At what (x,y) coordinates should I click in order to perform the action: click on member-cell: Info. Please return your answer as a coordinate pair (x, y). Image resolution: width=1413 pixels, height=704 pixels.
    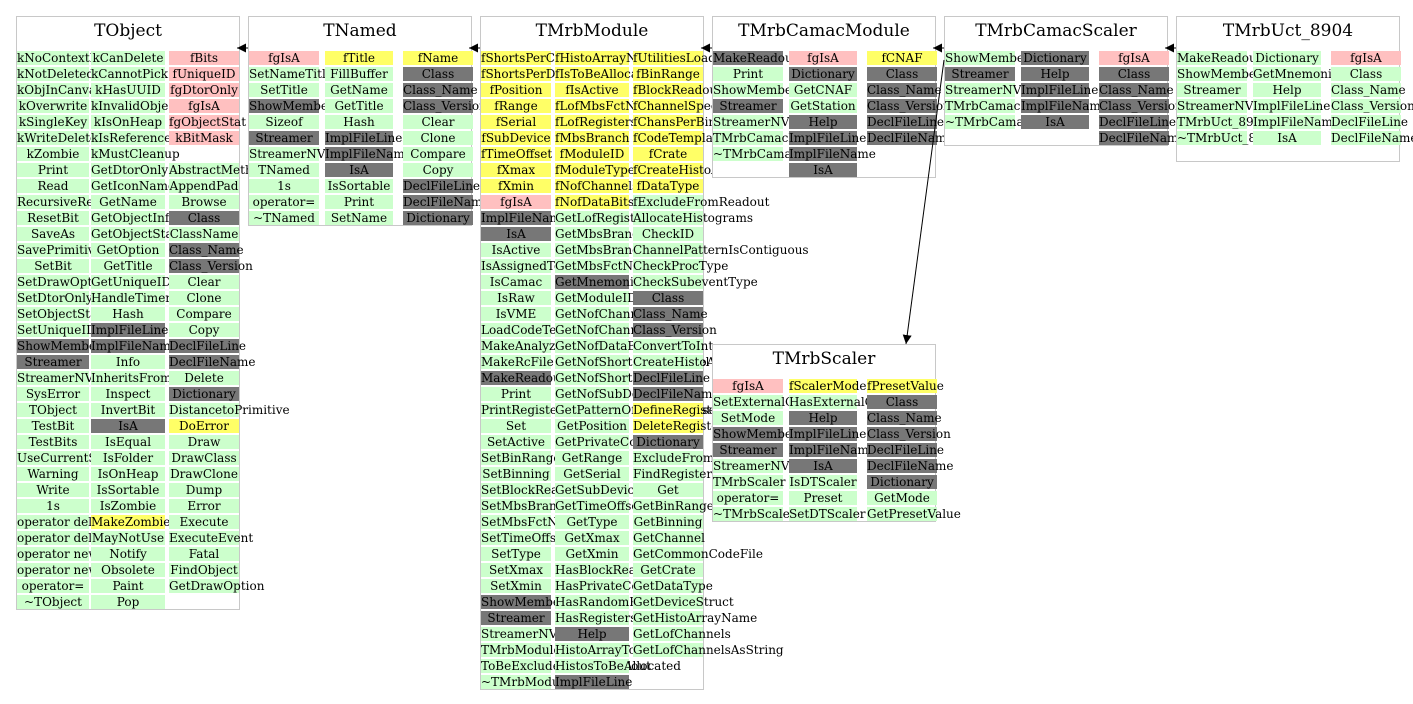
    Looking at the image, I should click on (128, 362).